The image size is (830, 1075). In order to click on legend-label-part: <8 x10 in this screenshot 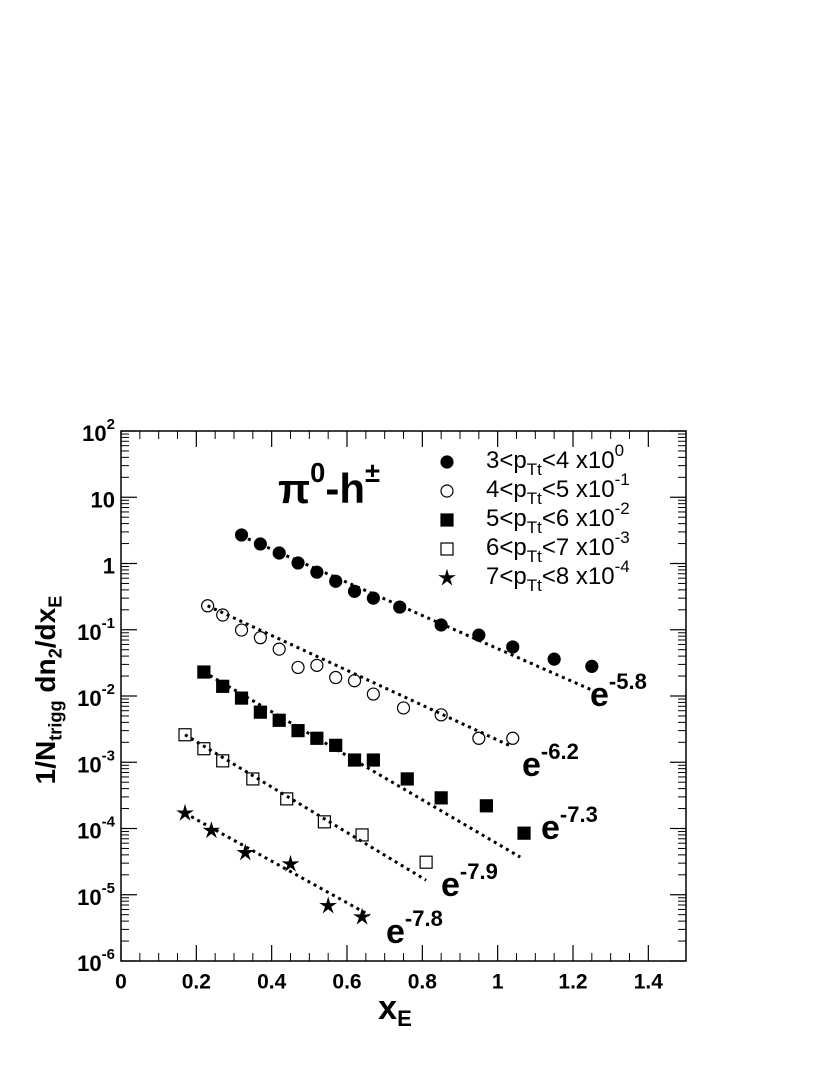, I will do `click(578, 576)`.